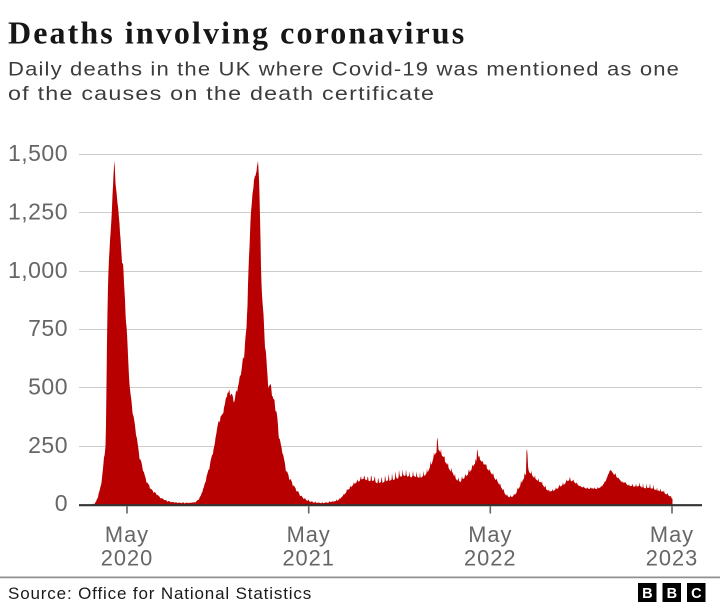  I want to click on svg-text:of the causes on the death cer: of the causes on the death certificate, so click(221, 93).